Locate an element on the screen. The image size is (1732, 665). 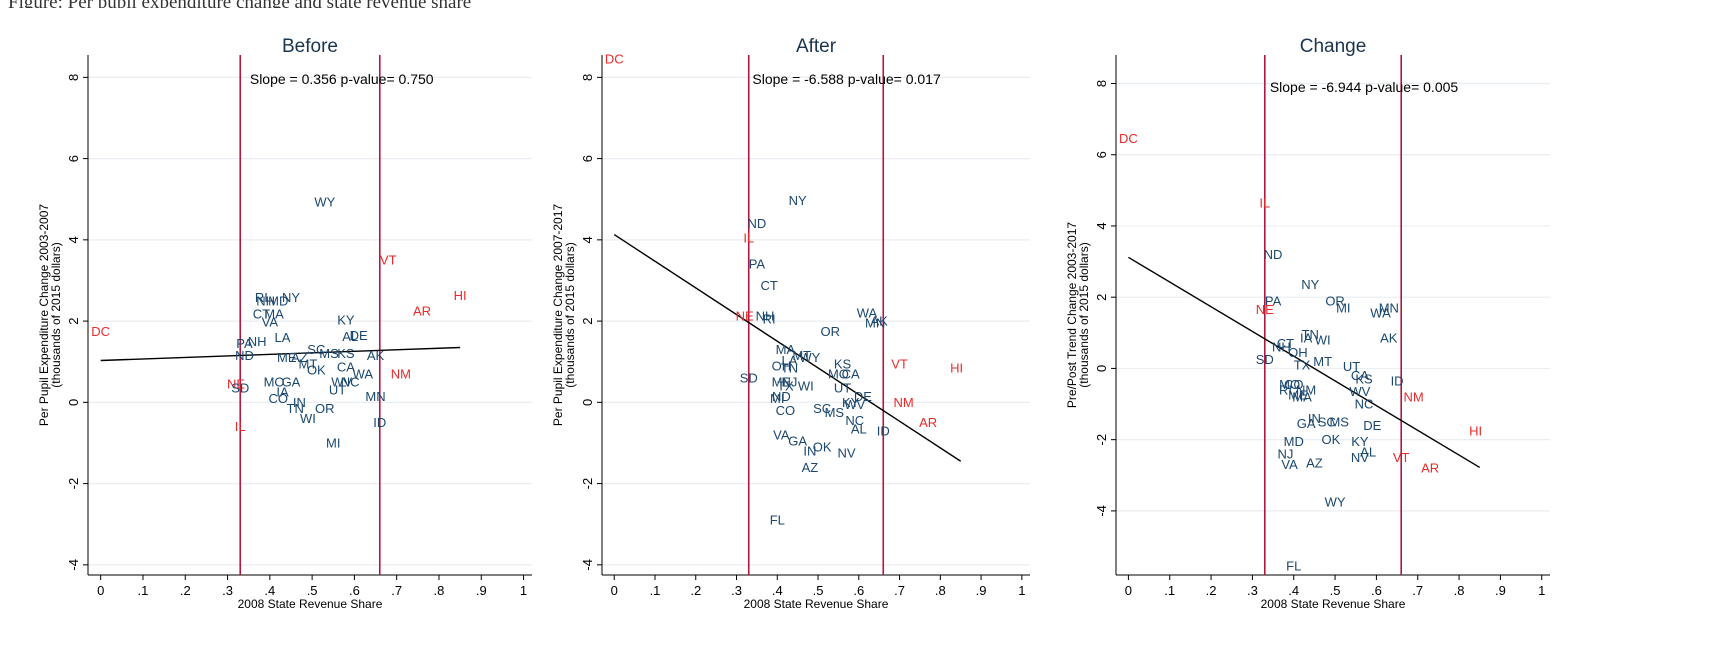
y-tick-label: -2 is located at coordinates (73, 484).